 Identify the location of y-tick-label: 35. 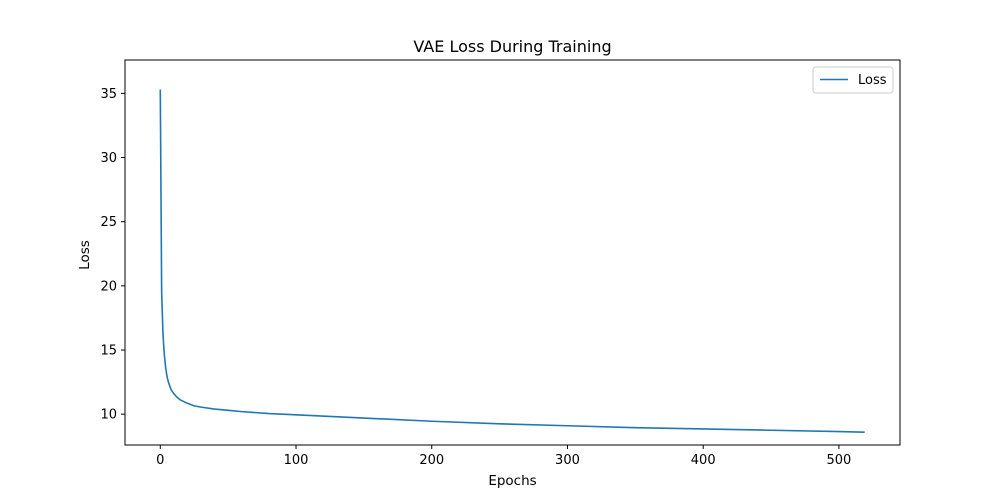
(108, 94).